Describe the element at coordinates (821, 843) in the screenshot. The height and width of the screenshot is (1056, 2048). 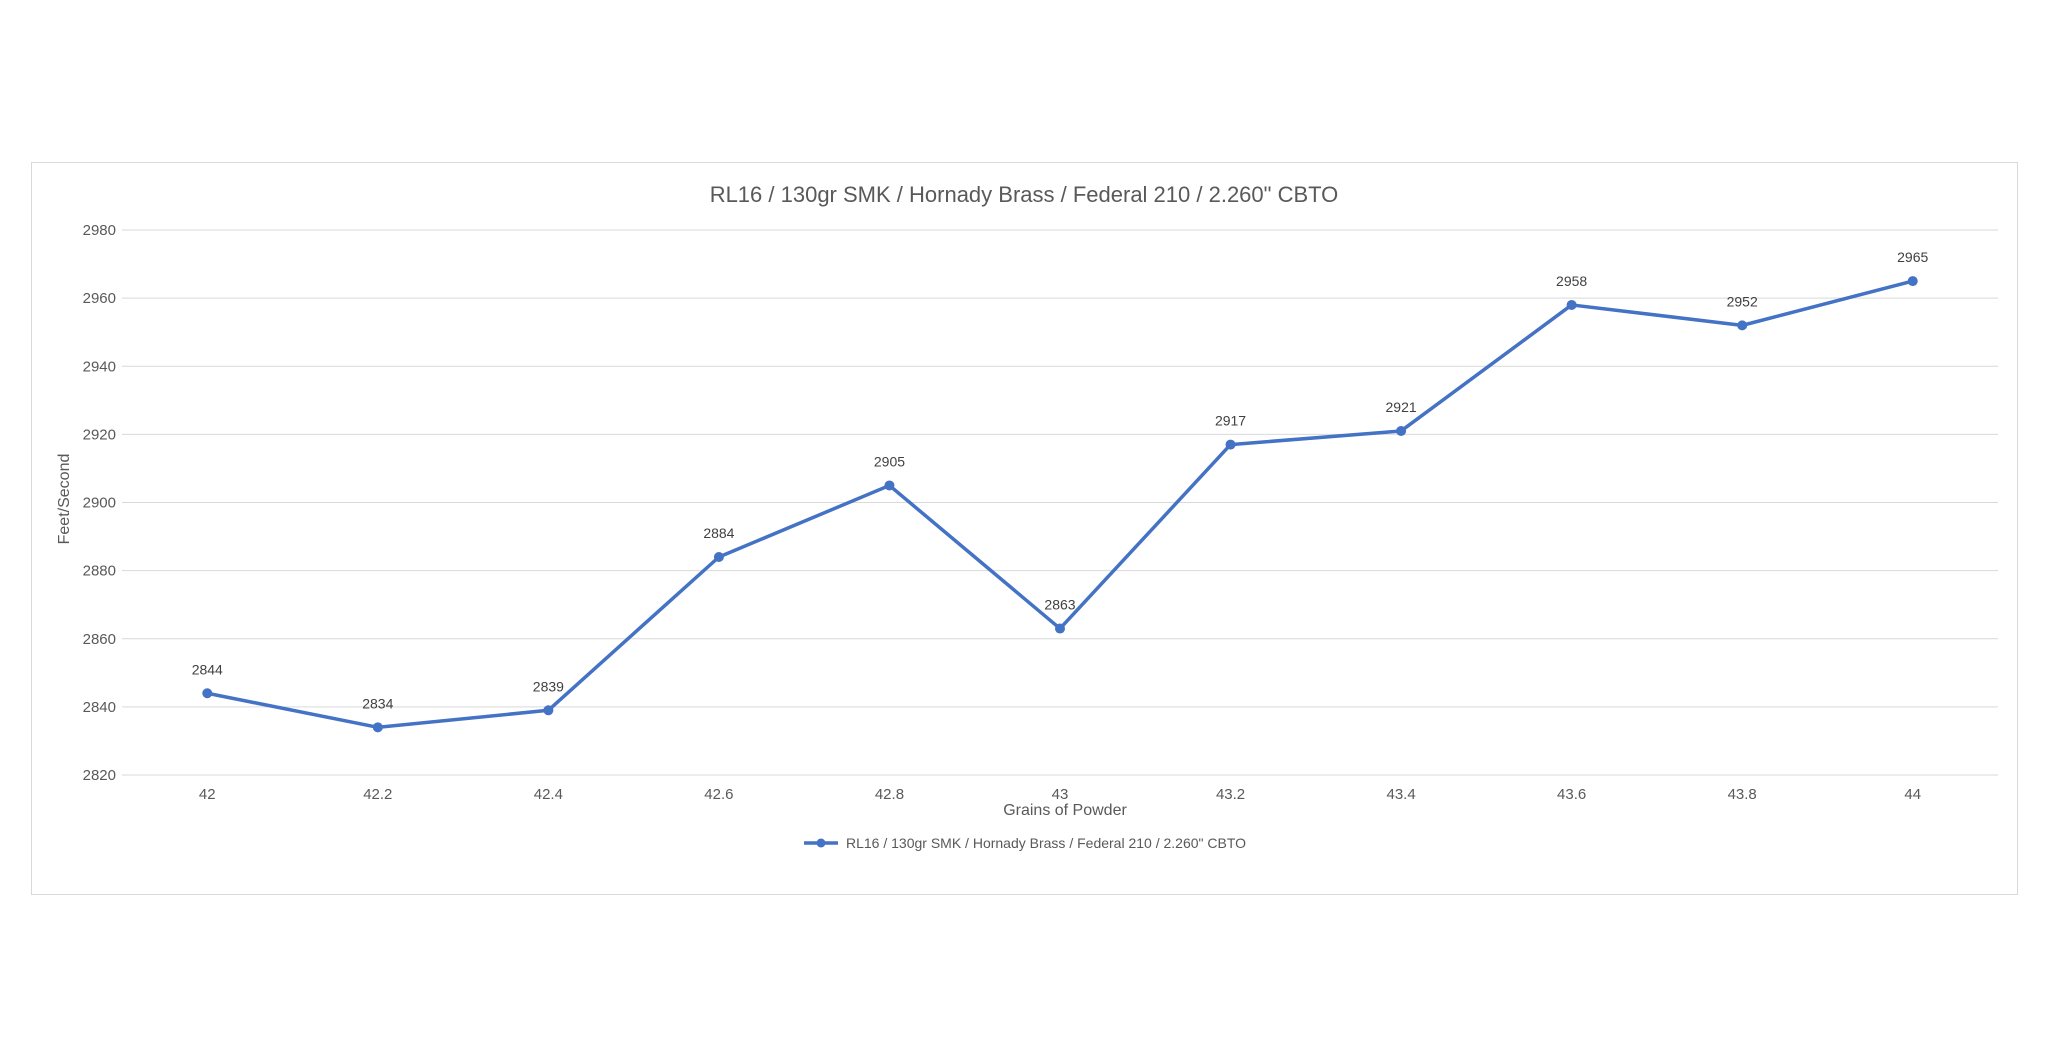
I see `legend-dot-marker` at that location.